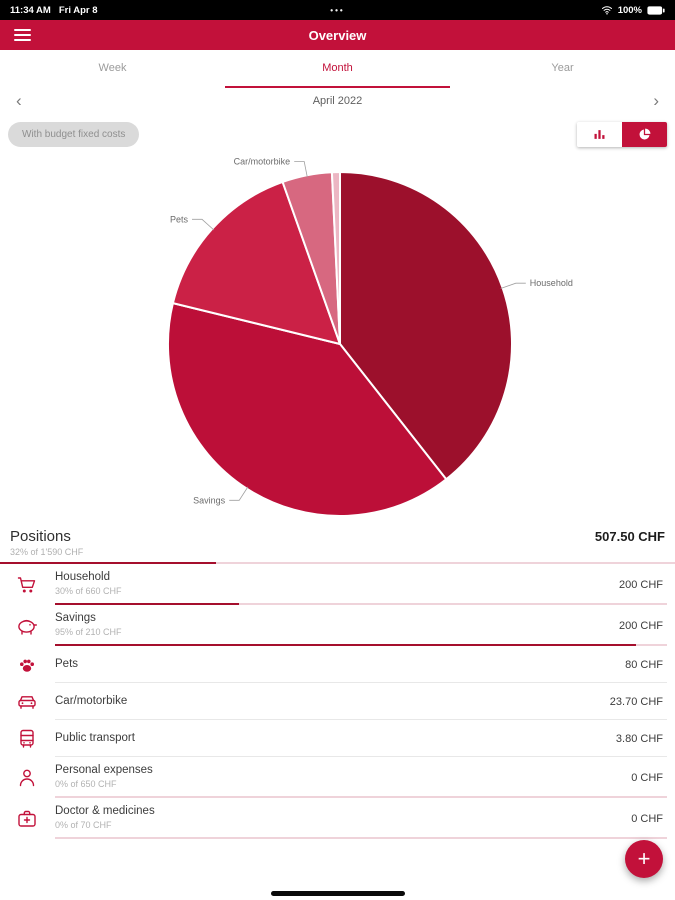 This screenshot has height=900, width=675. I want to click on medkit-icon, so click(27, 819).